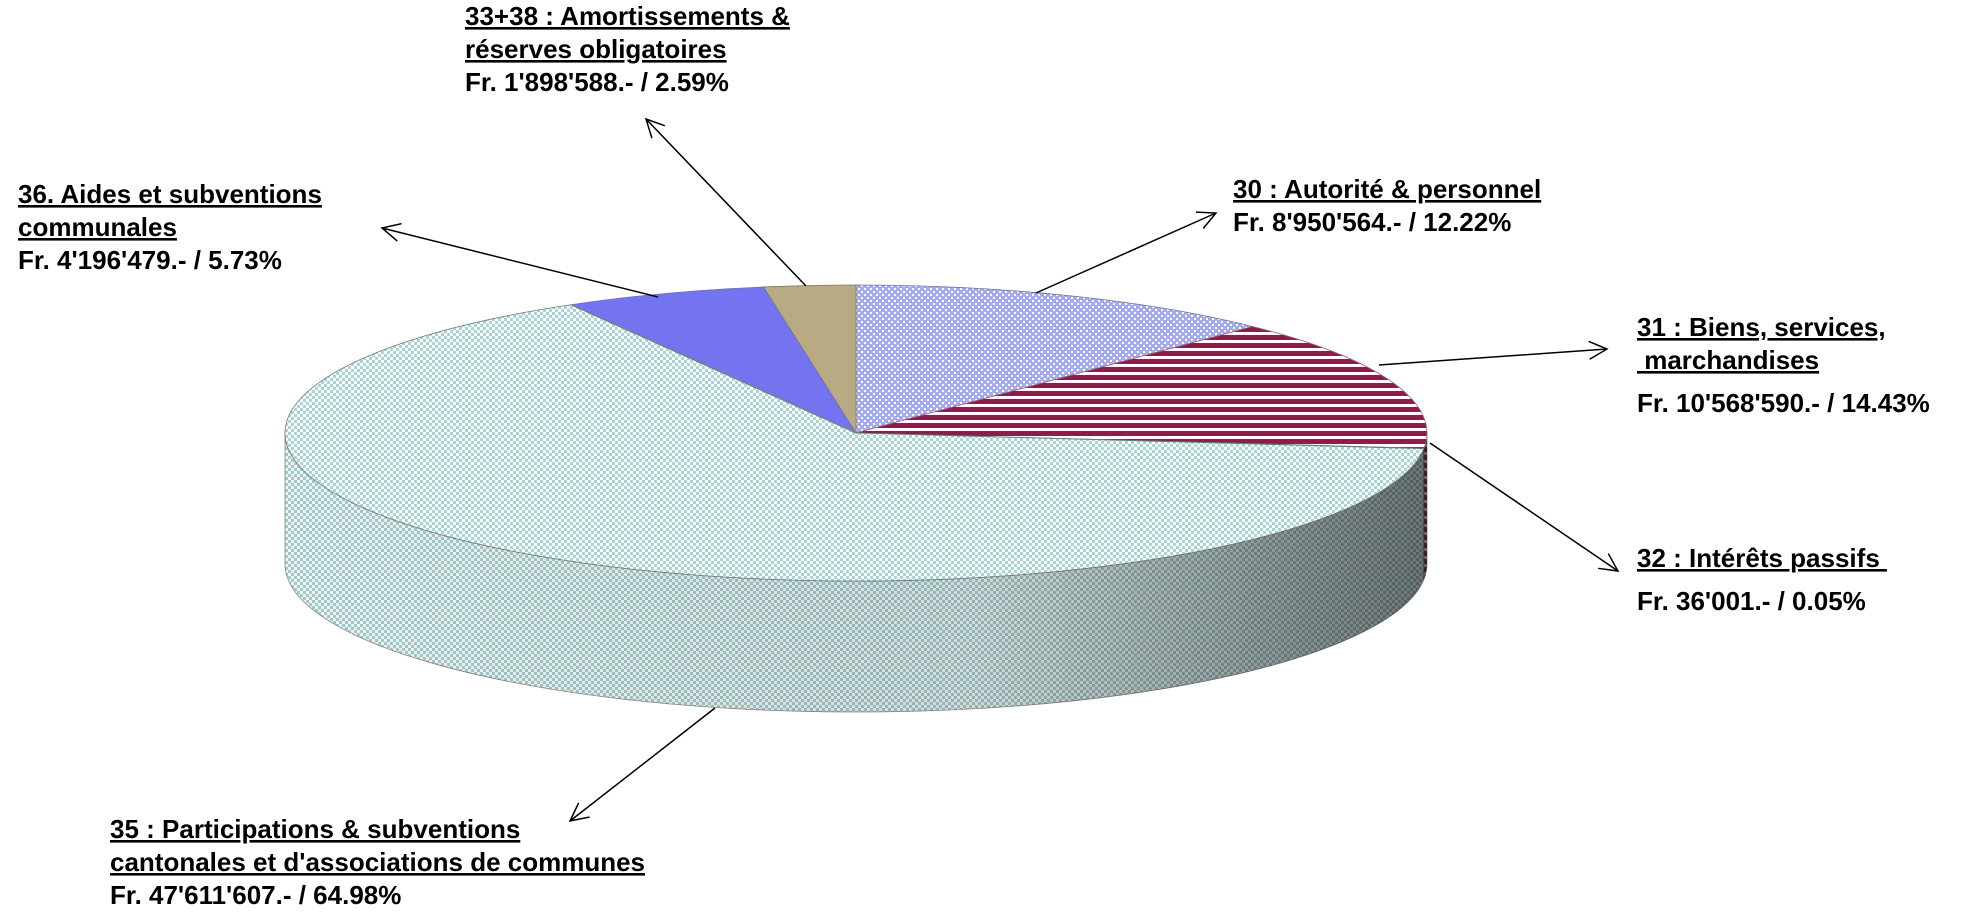  What do you see at coordinates (1761, 327) in the screenshot?
I see `slice-label: 31 : Biens, services,` at bounding box center [1761, 327].